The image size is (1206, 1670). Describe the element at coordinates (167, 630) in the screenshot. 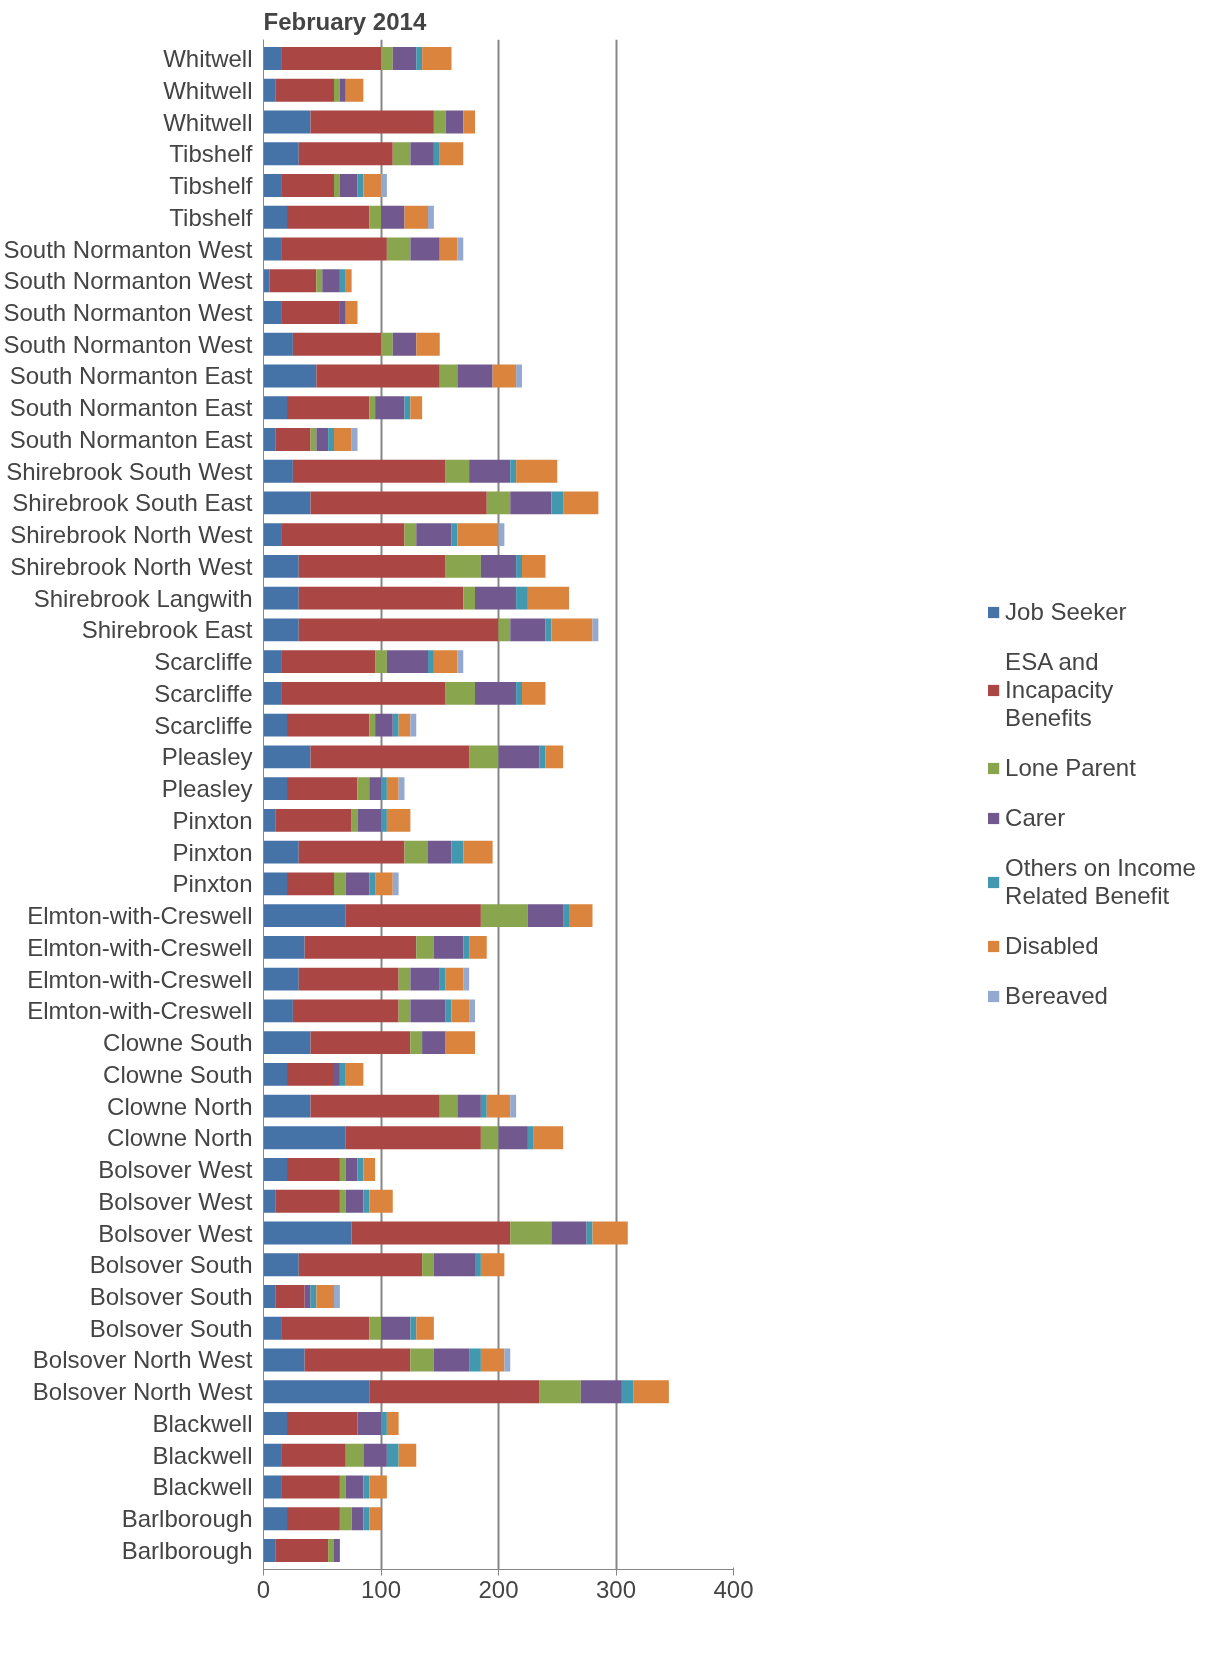

I see `y-tick-label: Shirebrook East` at that location.